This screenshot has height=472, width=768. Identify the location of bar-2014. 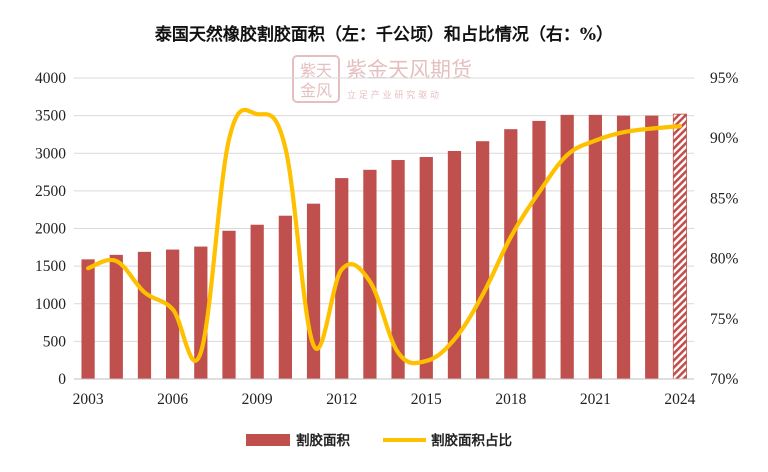
(398, 269).